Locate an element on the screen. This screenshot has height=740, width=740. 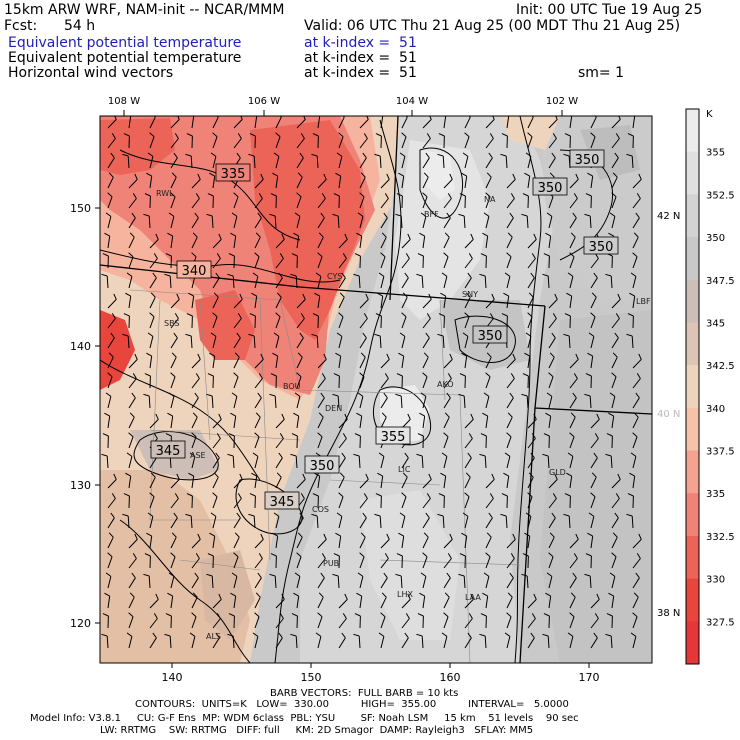
grid-x-160: 160 is located at coordinates (450, 677).